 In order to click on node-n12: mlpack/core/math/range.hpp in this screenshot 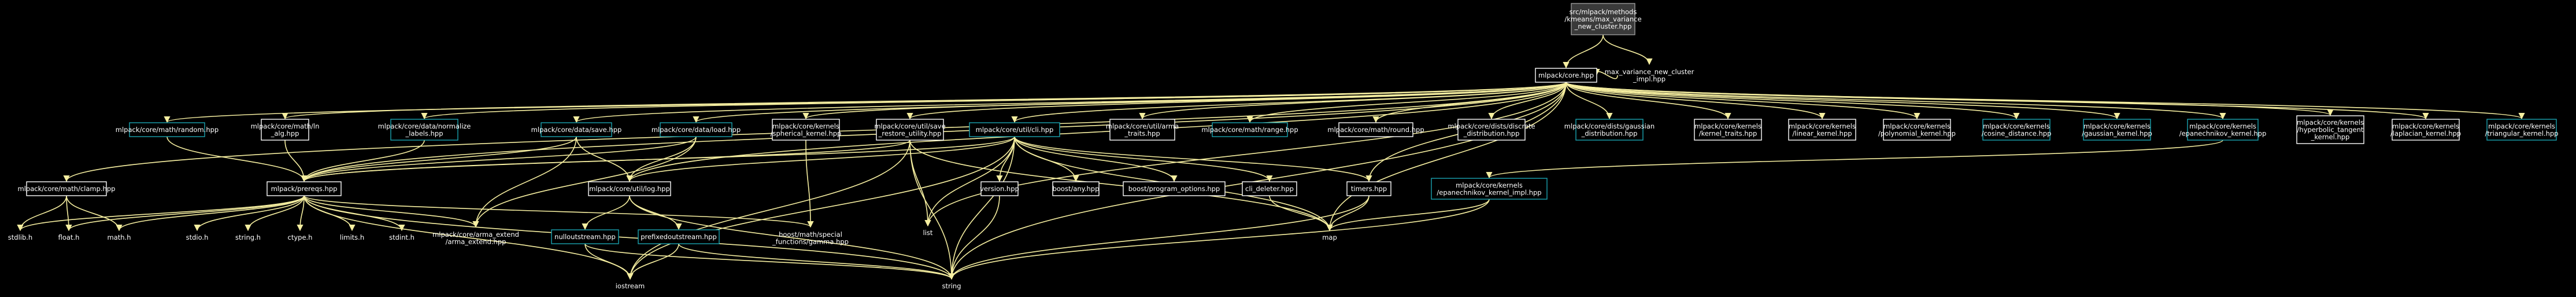, I will do `click(1249, 129)`.